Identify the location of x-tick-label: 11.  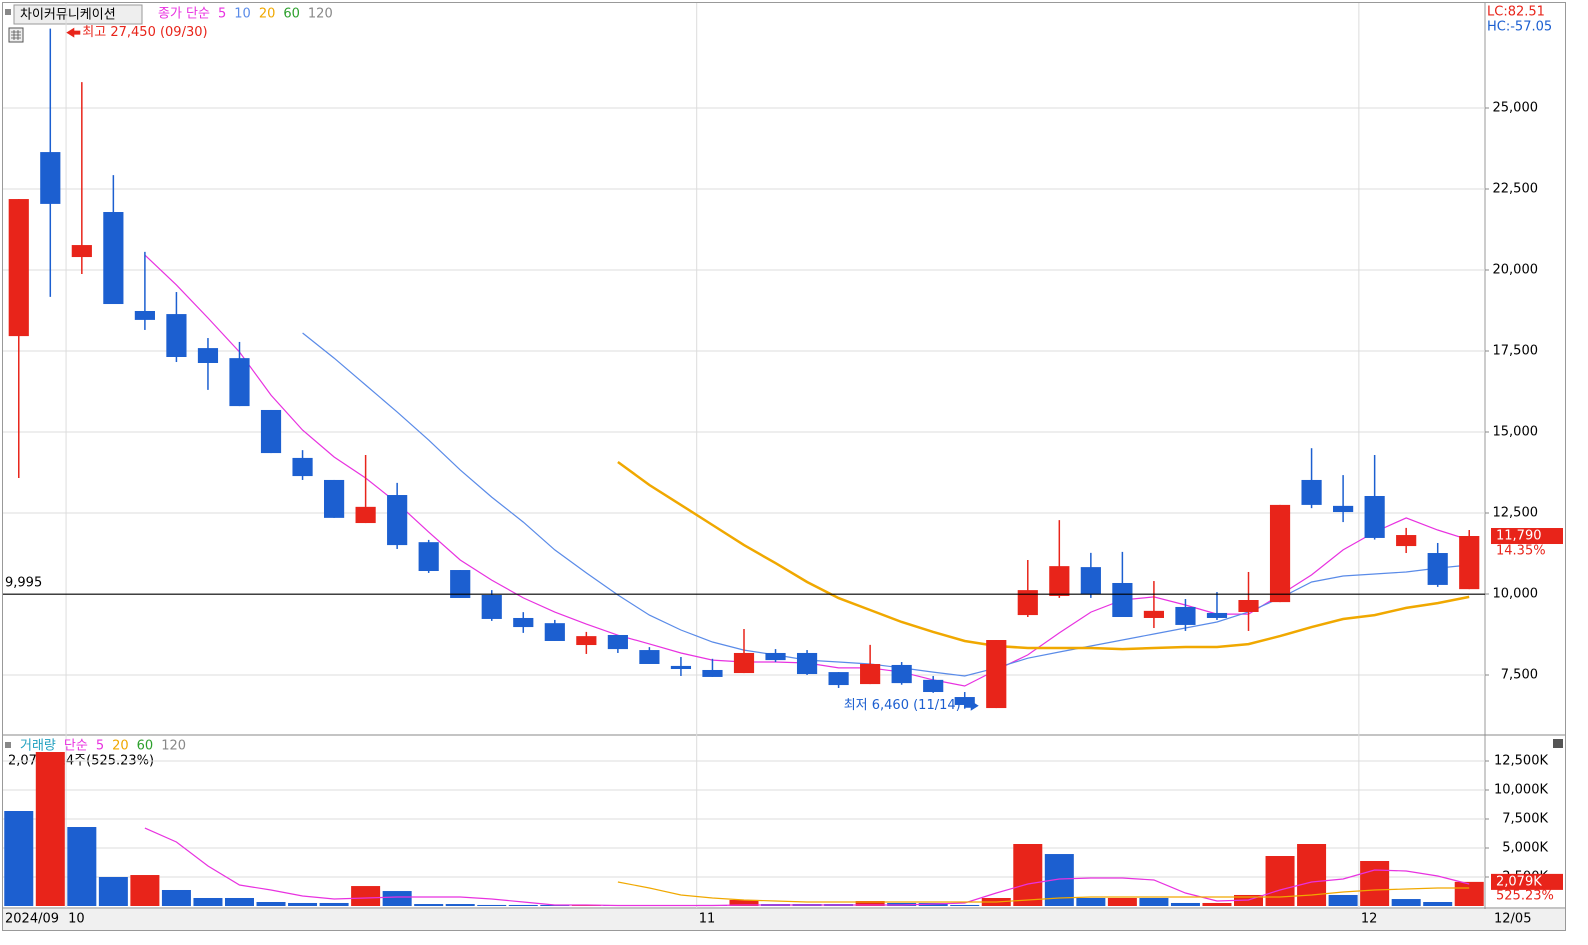
(707, 919).